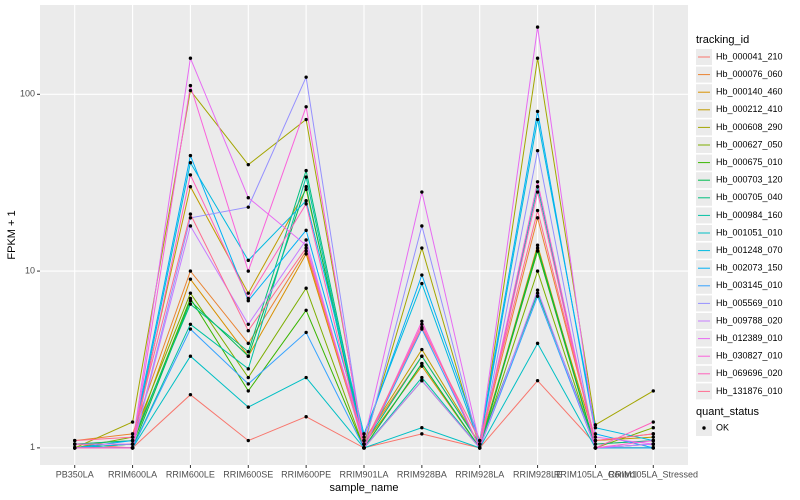 The image size is (800, 500). I want to click on legend-label: Hb_000984_160, so click(749, 215).